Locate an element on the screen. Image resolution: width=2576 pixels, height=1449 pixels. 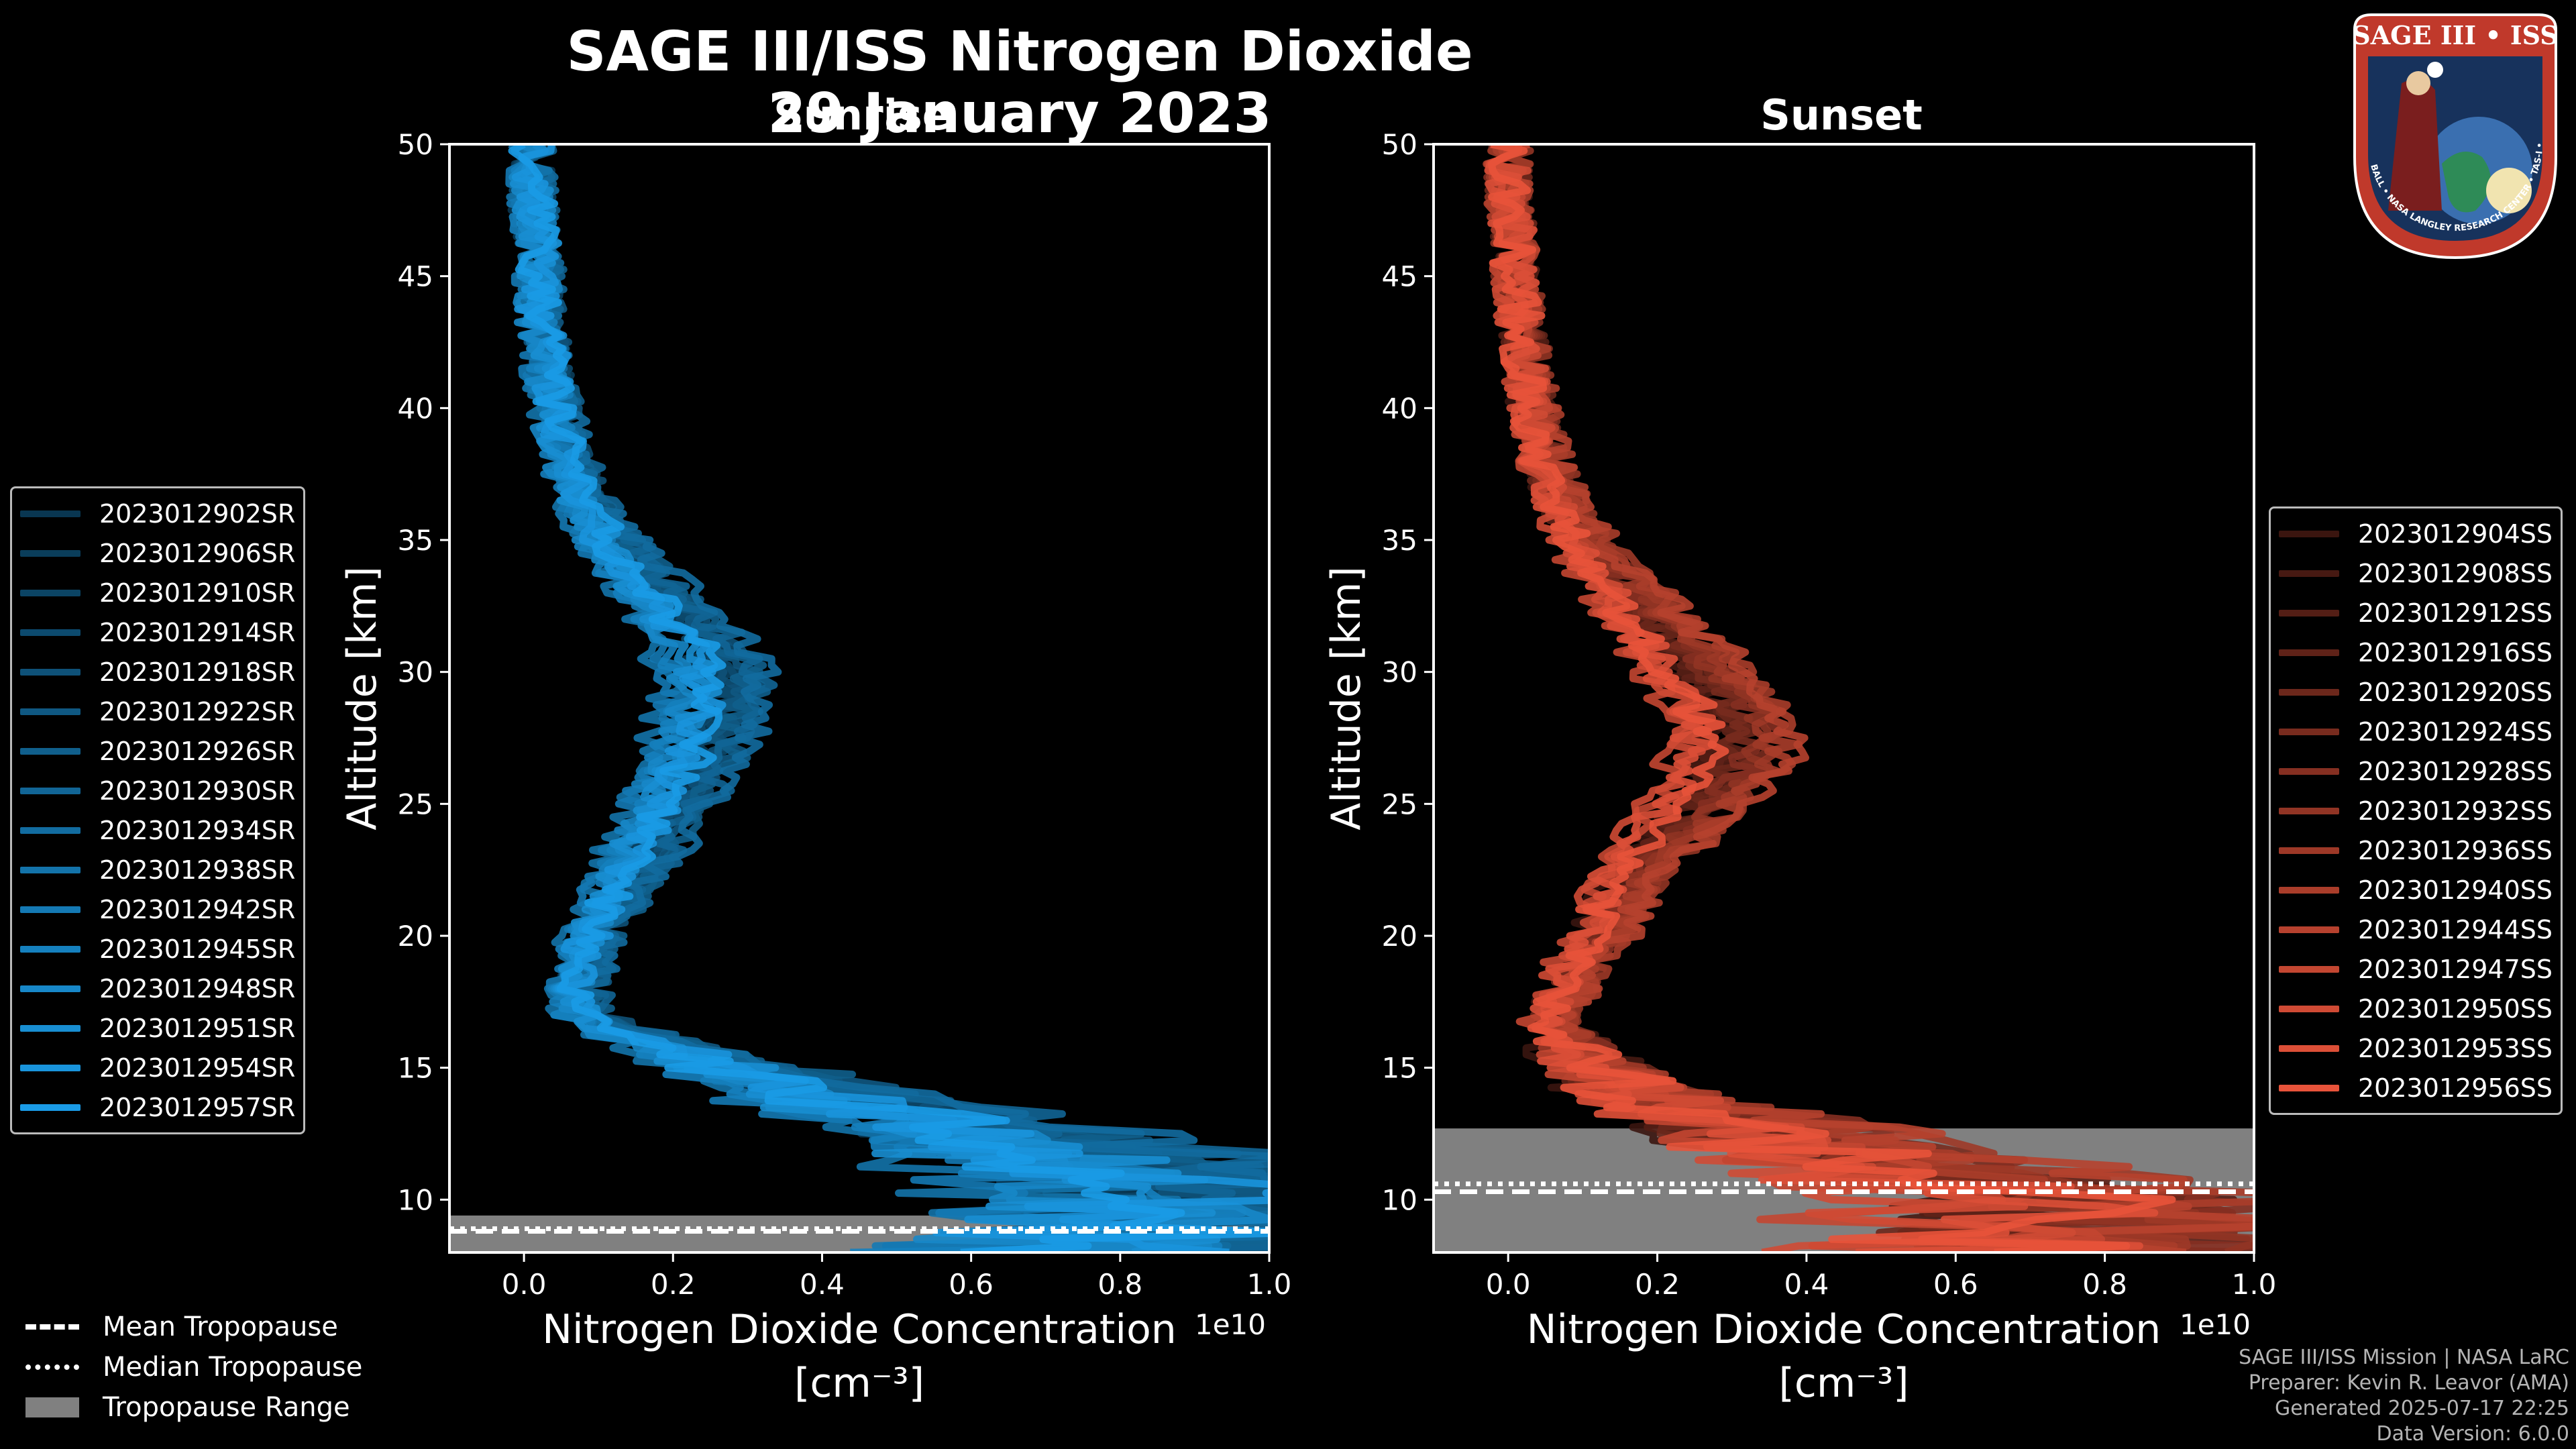
legend-label: 2023012938SR is located at coordinates (197, 870).